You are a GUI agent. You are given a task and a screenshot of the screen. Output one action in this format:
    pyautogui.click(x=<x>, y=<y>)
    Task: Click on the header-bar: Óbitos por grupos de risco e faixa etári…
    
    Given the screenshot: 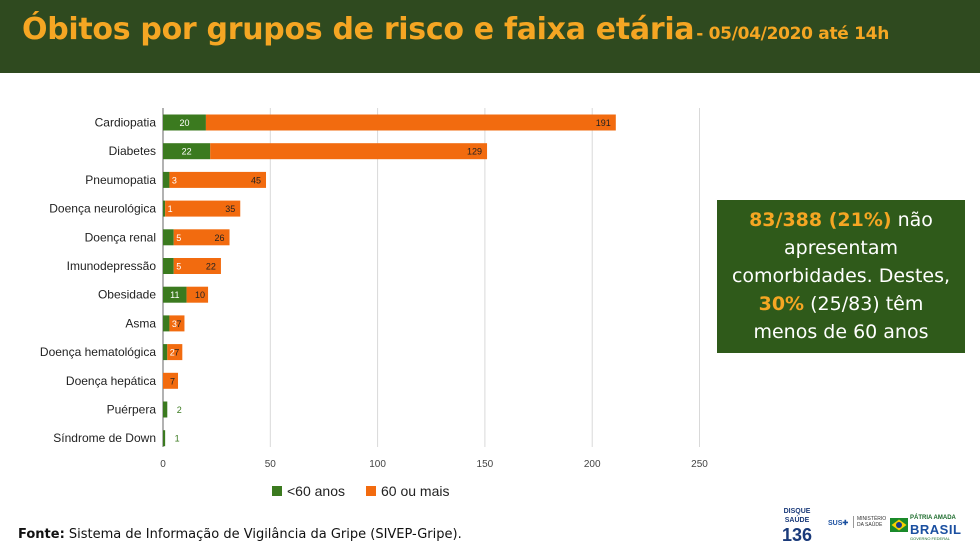 What is the action you would take?
    pyautogui.click(x=490, y=36)
    